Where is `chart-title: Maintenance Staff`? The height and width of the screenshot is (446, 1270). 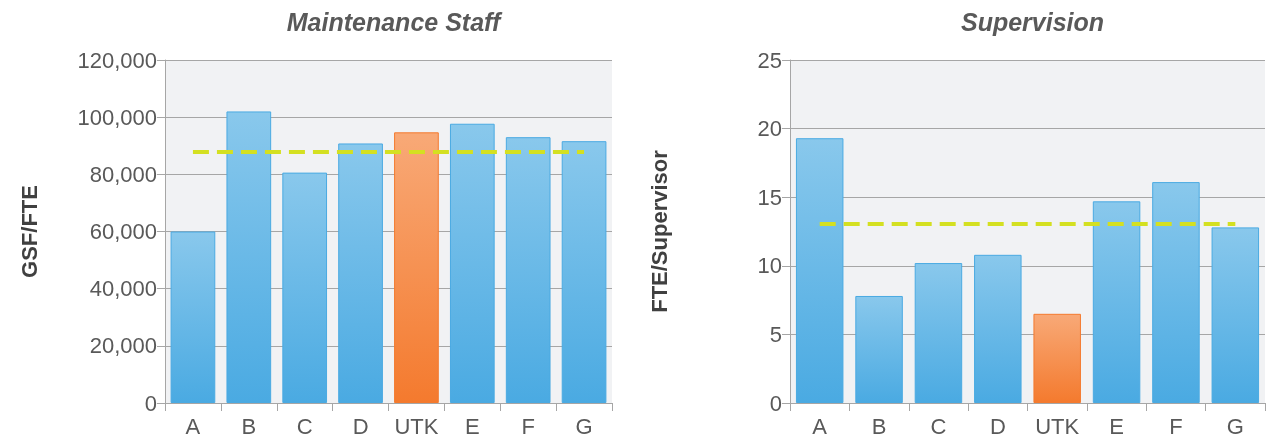
chart-title: Maintenance Staff is located at coordinates (394, 21).